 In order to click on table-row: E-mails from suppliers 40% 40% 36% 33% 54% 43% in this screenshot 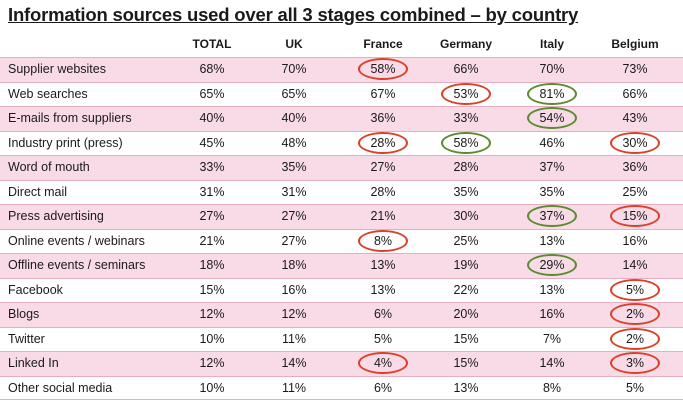, I will do `click(341, 118)`.